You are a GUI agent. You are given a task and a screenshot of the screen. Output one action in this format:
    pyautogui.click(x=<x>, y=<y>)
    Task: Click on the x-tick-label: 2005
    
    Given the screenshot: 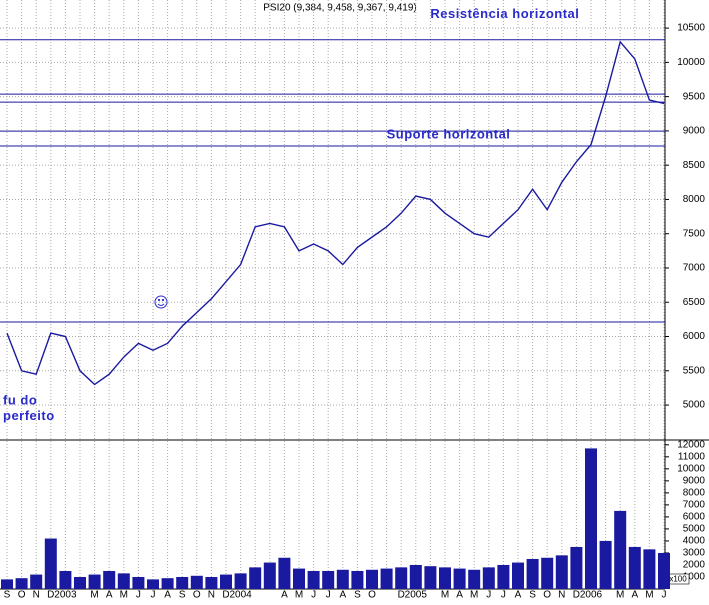 What is the action you would take?
    pyautogui.click(x=416, y=595)
    